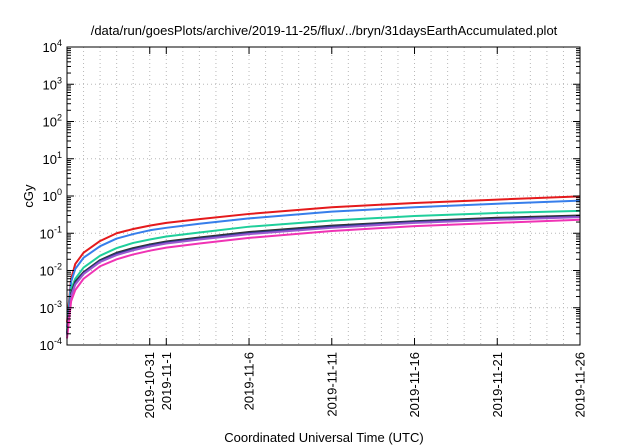  What do you see at coordinates (52, 121) in the screenshot?
I see `y-tick-label: 10²` at bounding box center [52, 121].